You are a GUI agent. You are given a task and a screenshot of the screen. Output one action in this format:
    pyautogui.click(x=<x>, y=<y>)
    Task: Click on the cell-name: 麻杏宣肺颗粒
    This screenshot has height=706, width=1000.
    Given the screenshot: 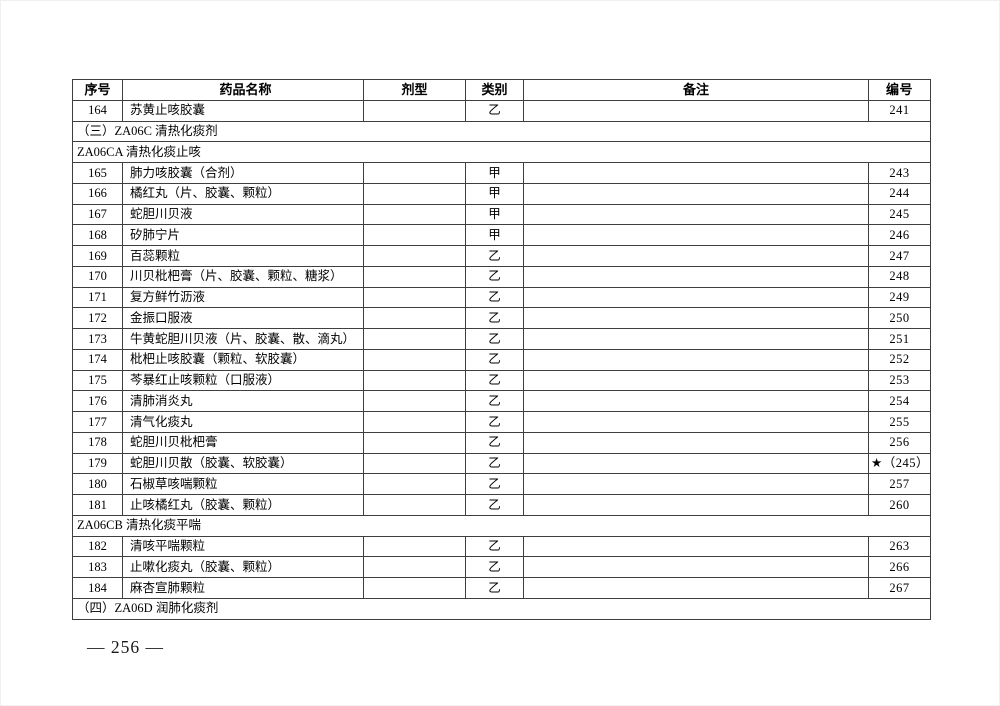 What is the action you would take?
    pyautogui.click(x=243, y=588)
    